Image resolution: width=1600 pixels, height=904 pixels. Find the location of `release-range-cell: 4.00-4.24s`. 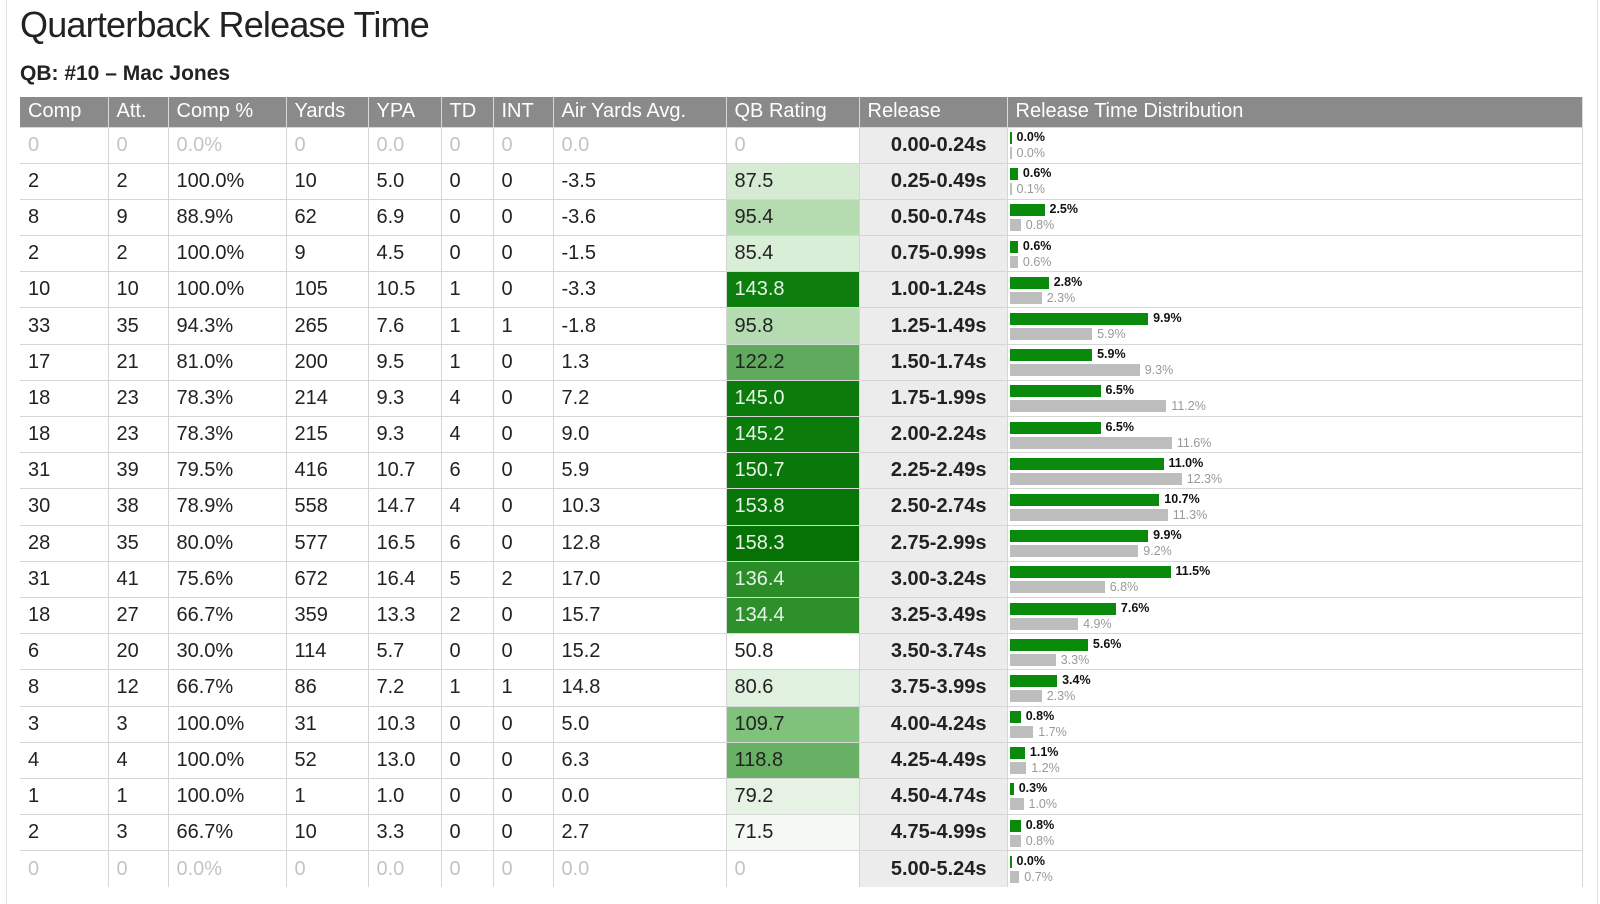

release-range-cell: 4.00-4.24s is located at coordinates (933, 724).